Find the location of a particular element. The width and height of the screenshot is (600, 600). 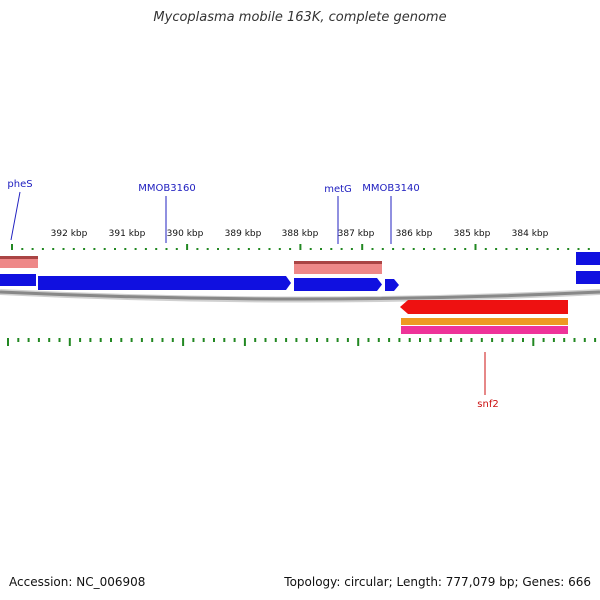

rna-feature is located at coordinates (338, 267).